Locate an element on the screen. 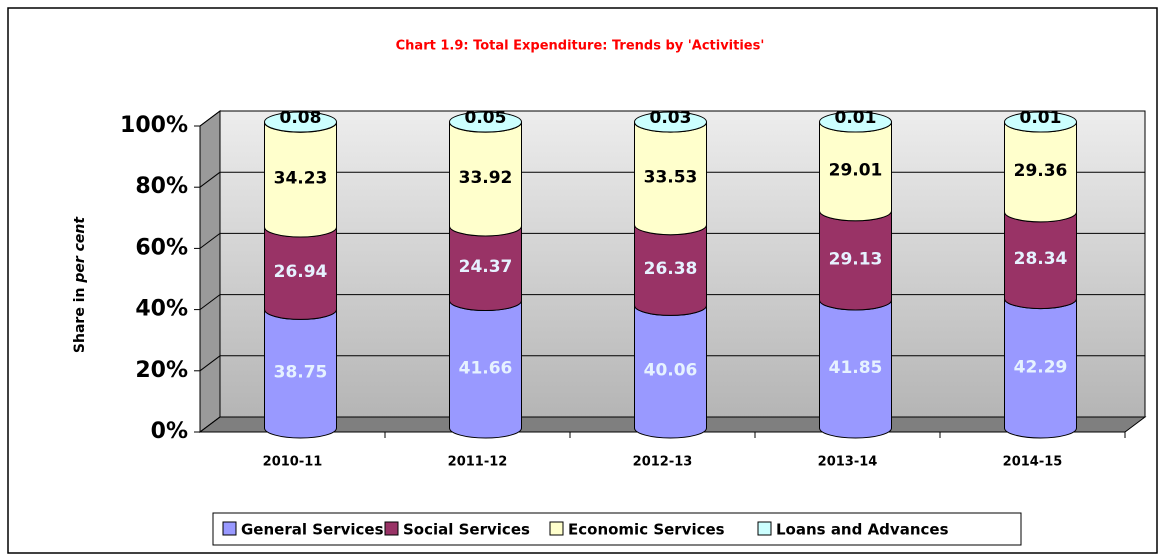  data-label: 41.85 is located at coordinates (856, 368).